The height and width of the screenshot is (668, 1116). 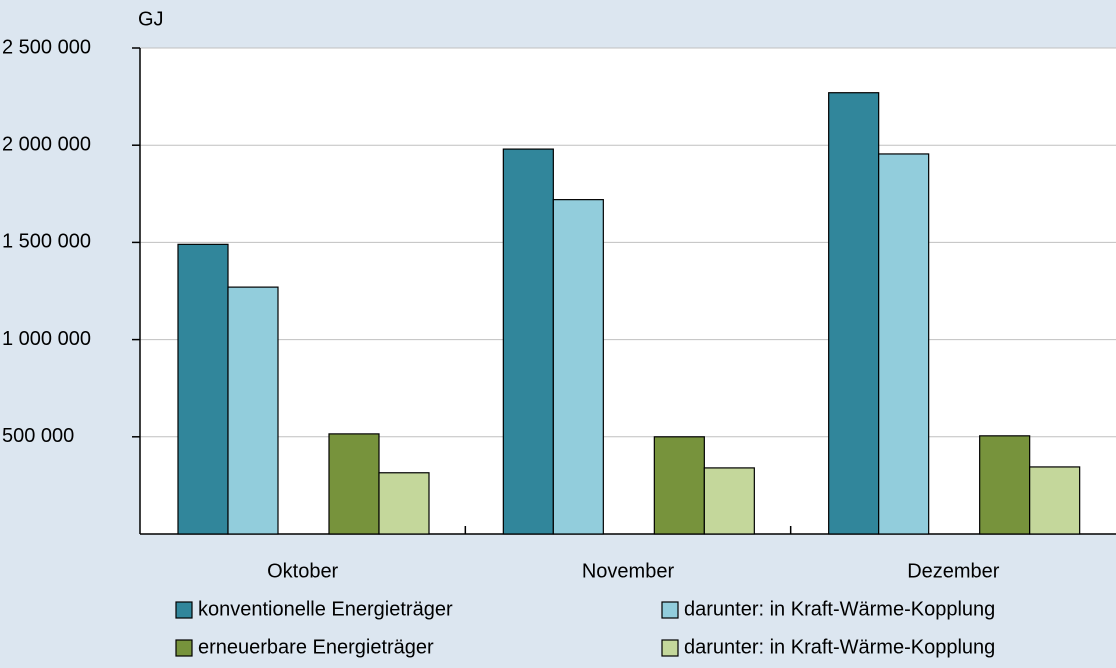 What do you see at coordinates (46, 144) in the screenshot?
I see `y-tick-label: 2 000 000` at bounding box center [46, 144].